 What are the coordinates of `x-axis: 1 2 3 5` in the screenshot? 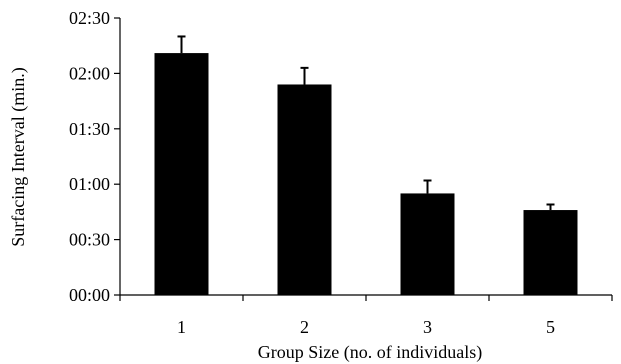 It's located at (366, 315).